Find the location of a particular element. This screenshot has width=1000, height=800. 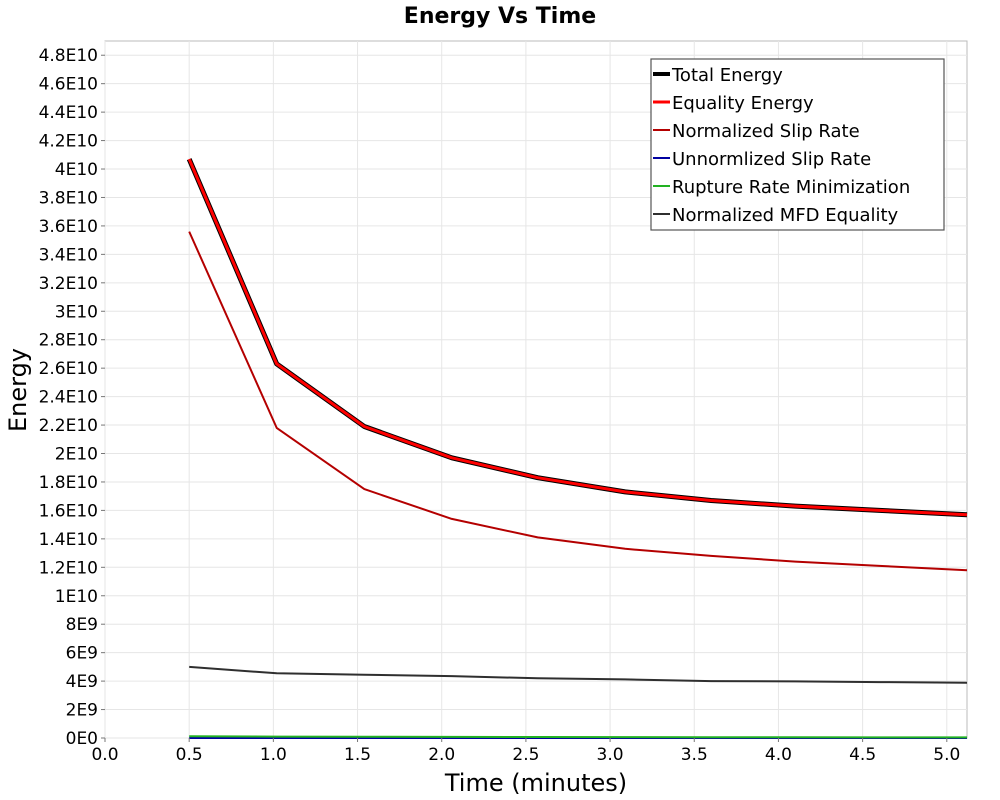

x-tick-label: 0.5 is located at coordinates (189, 755).